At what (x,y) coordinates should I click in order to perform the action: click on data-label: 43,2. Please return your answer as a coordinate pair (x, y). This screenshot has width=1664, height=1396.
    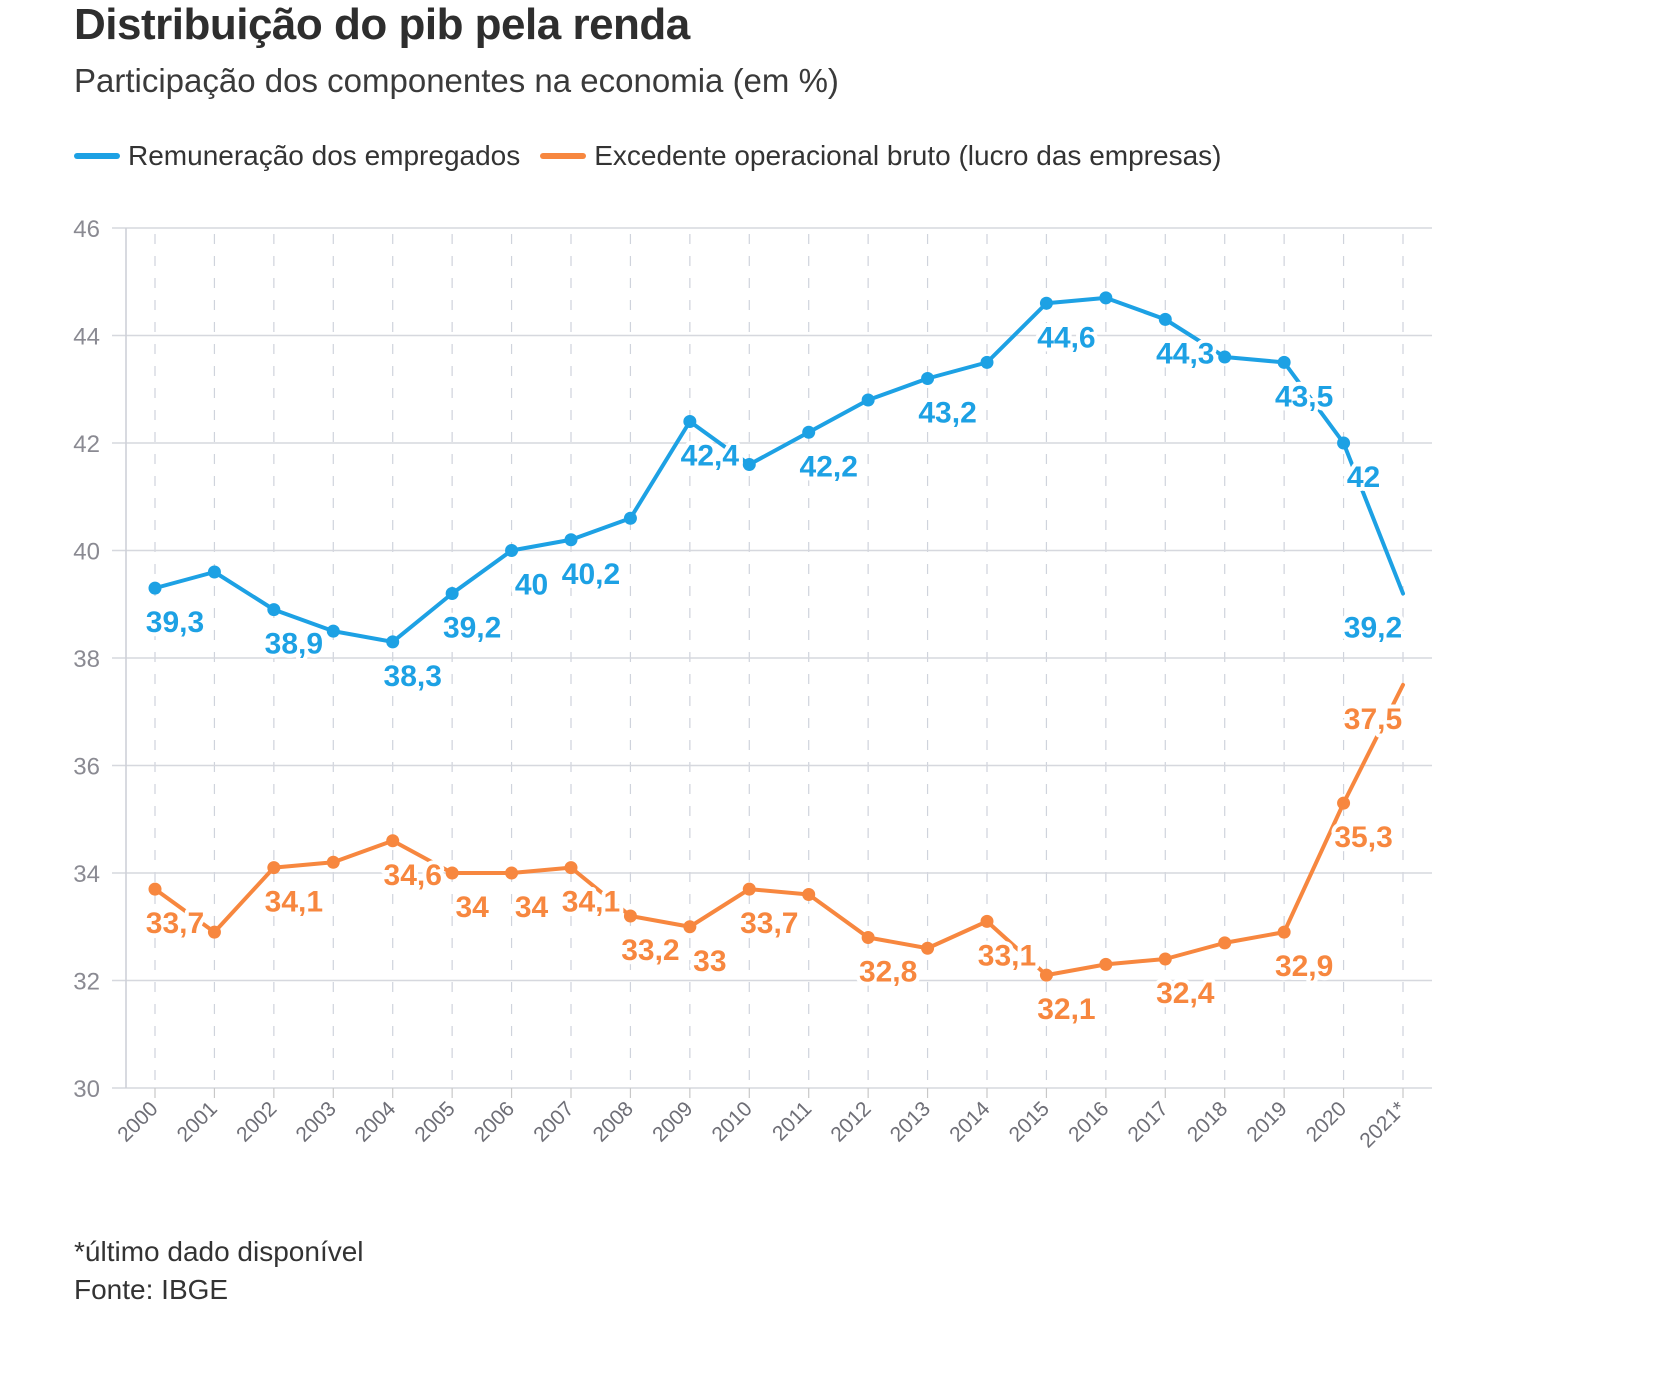
    Looking at the image, I should click on (947, 413).